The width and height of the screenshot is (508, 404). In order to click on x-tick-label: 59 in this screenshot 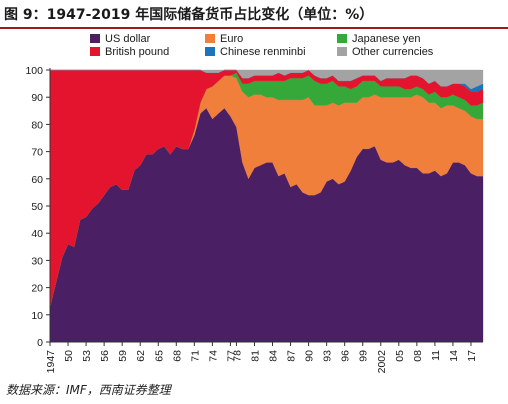, I will do `click(123, 356)`.